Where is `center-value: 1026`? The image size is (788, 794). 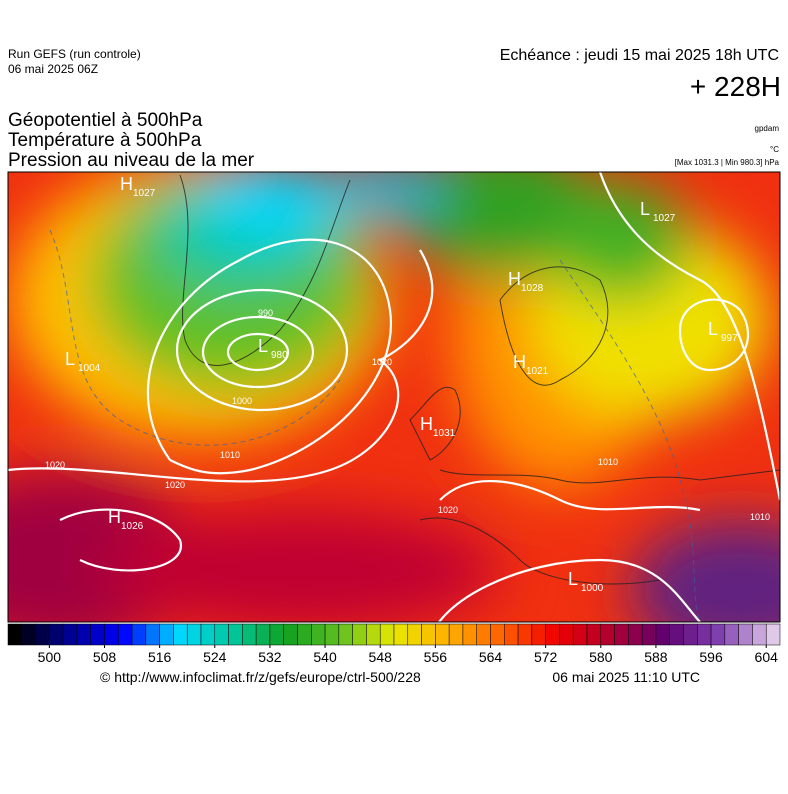
center-value: 1026 is located at coordinates (132, 526).